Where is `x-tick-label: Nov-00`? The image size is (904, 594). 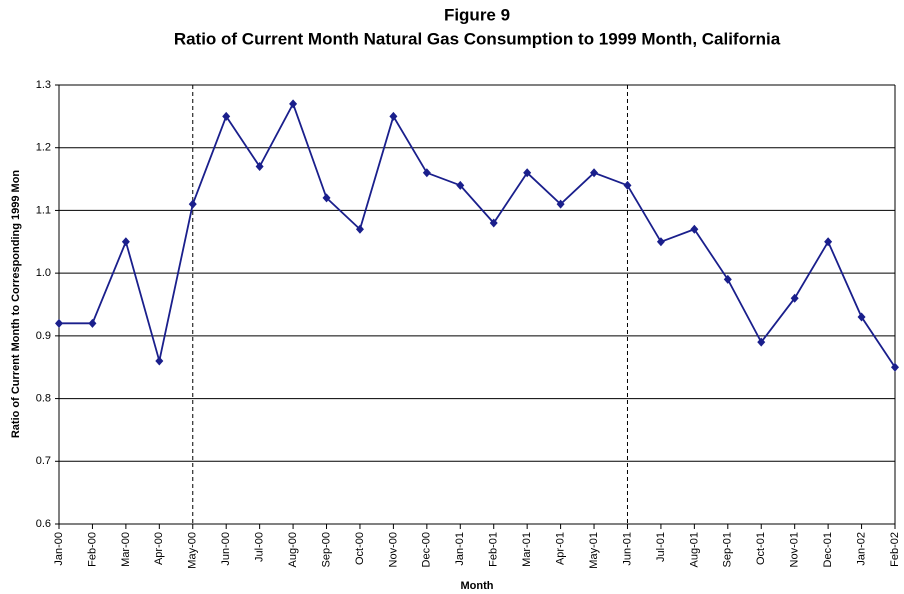
x-tick-label: Nov-00 is located at coordinates (393, 549).